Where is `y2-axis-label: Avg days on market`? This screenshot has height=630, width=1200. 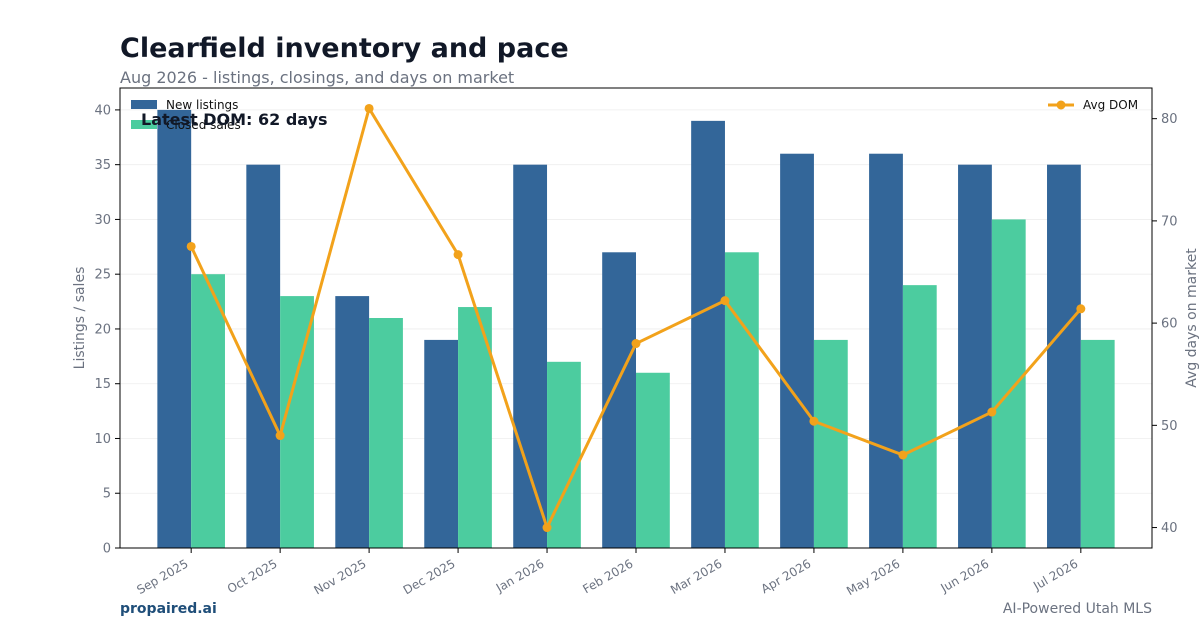
y2-axis-label: Avg days on market is located at coordinates (1192, 318).